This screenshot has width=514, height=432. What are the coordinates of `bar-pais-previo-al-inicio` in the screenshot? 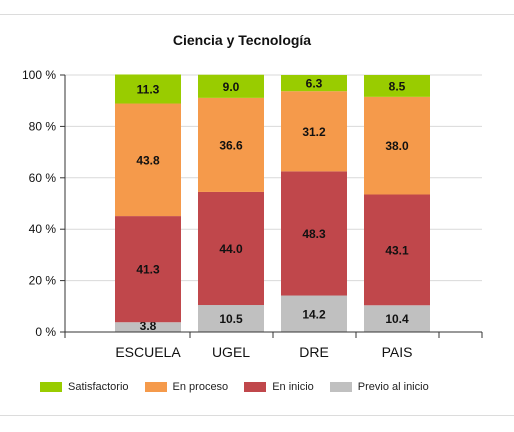 It's located at (397, 318).